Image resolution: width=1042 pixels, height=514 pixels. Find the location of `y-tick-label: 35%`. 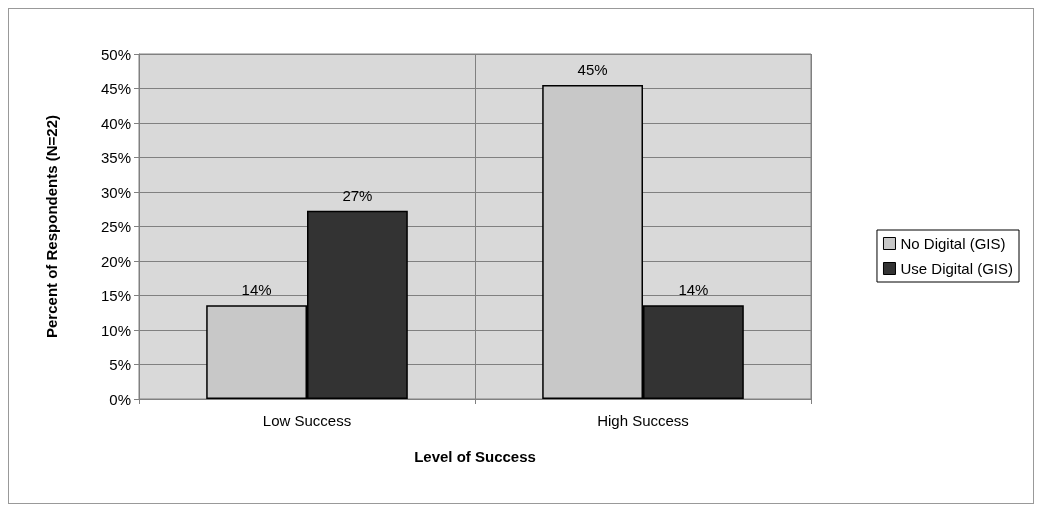

y-tick-label: 35% is located at coordinates (115, 157).